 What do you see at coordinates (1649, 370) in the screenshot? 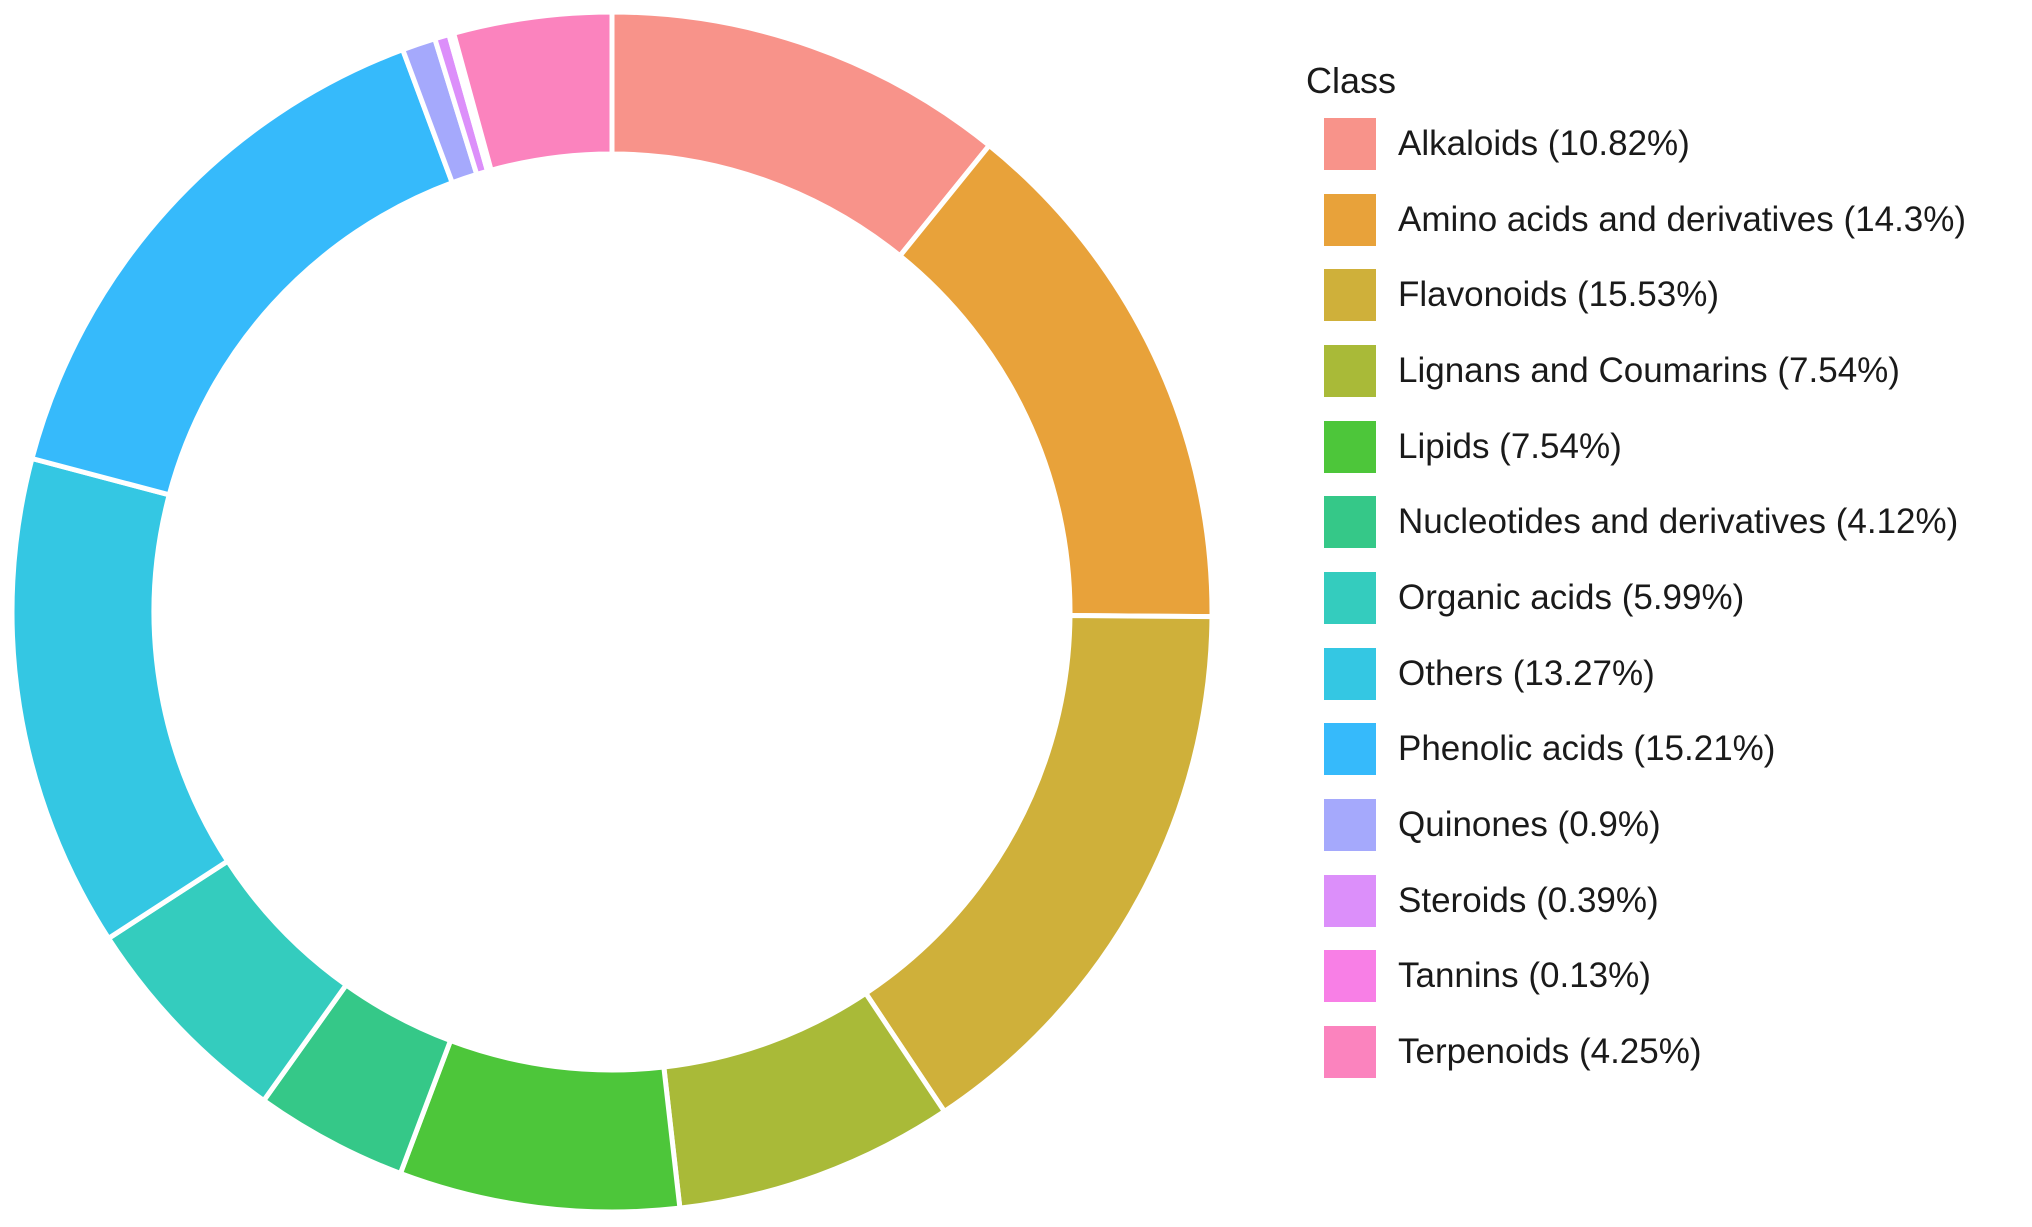
I see `legend-label: Lignans and Coumarins (7.54%)` at bounding box center [1649, 370].